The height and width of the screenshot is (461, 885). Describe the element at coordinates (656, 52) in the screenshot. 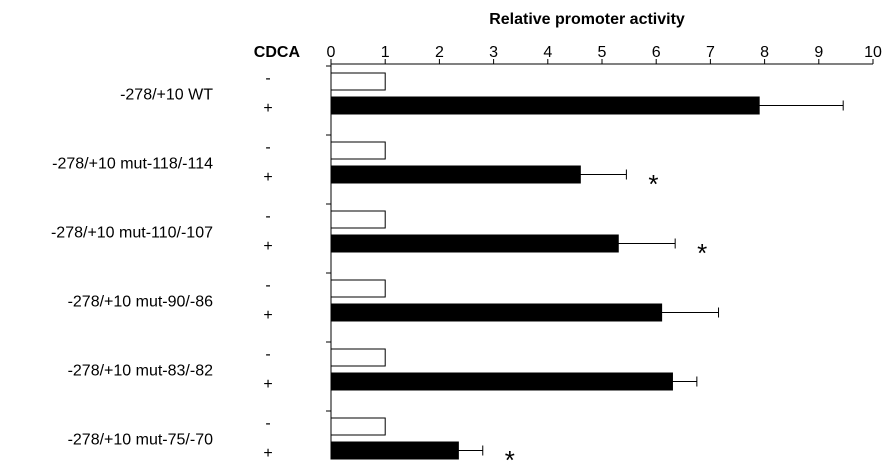

I see `x-tick-label: 6` at that location.